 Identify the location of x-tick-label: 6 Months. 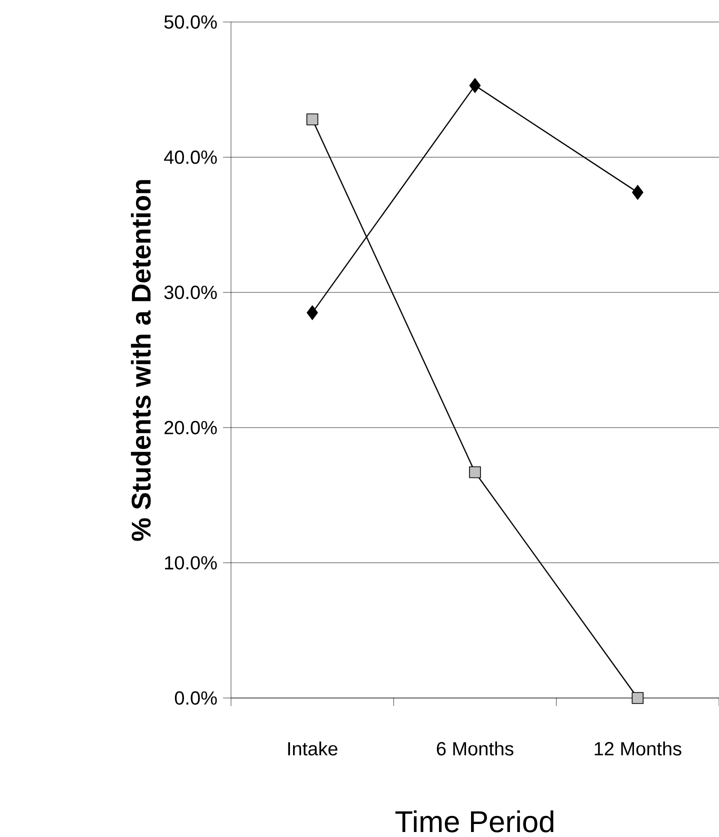
(475, 749).